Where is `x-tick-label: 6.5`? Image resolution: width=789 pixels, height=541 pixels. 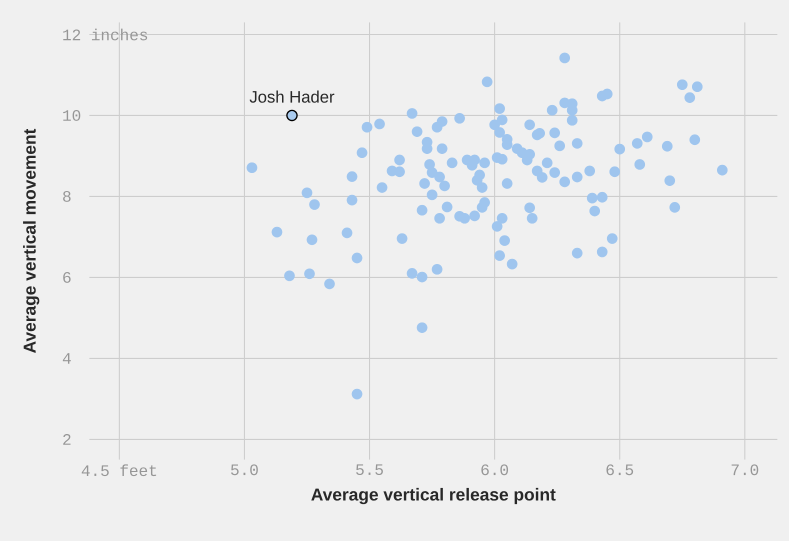
x-tick-label: 6.5 is located at coordinates (620, 470).